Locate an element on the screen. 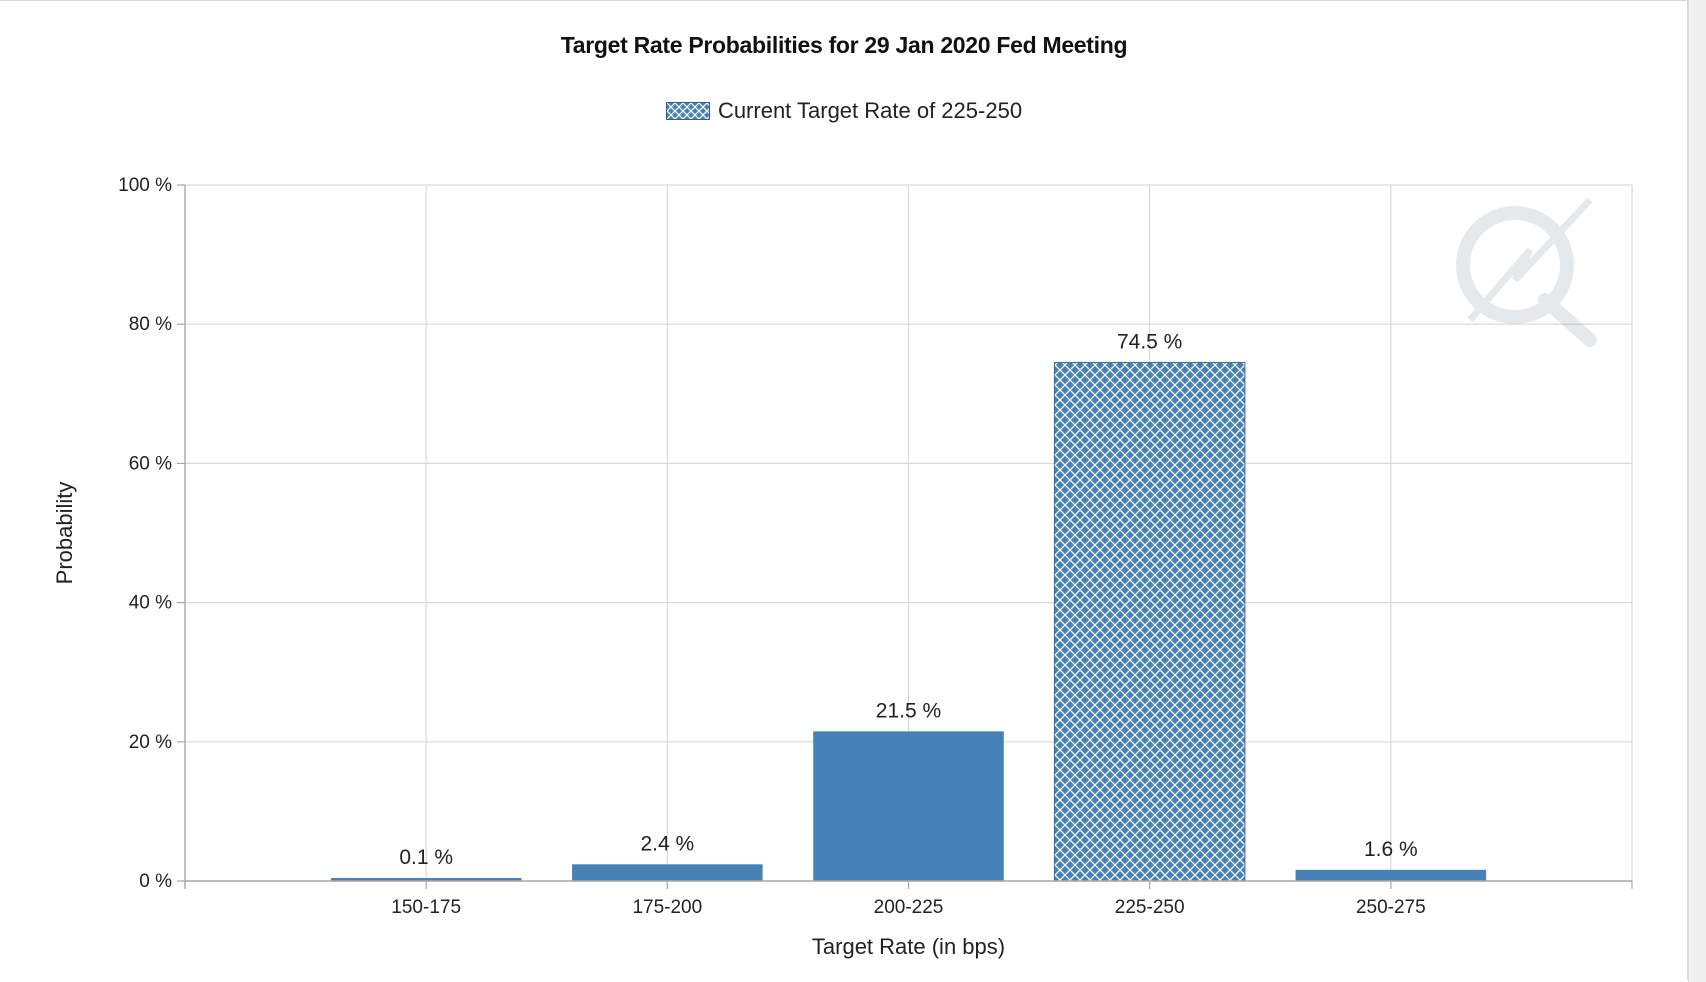 This screenshot has height=982, width=1706. data-label-150-175: 0.1 % is located at coordinates (426, 857).